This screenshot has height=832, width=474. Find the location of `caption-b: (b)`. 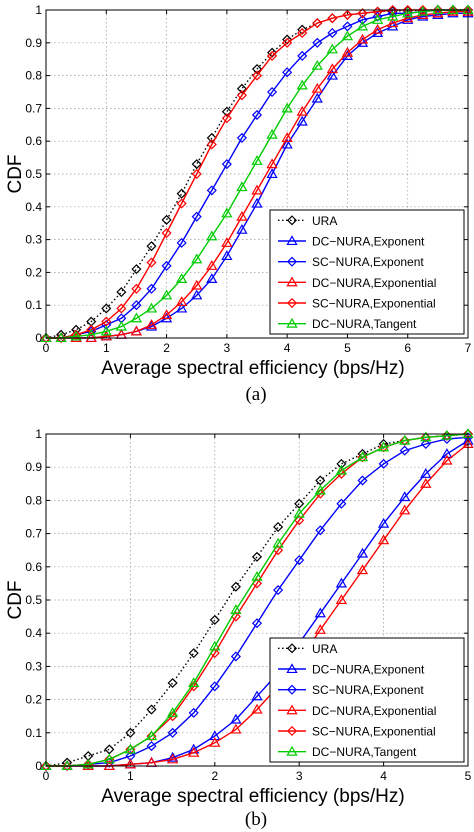

caption-b: (b) is located at coordinates (256, 819).